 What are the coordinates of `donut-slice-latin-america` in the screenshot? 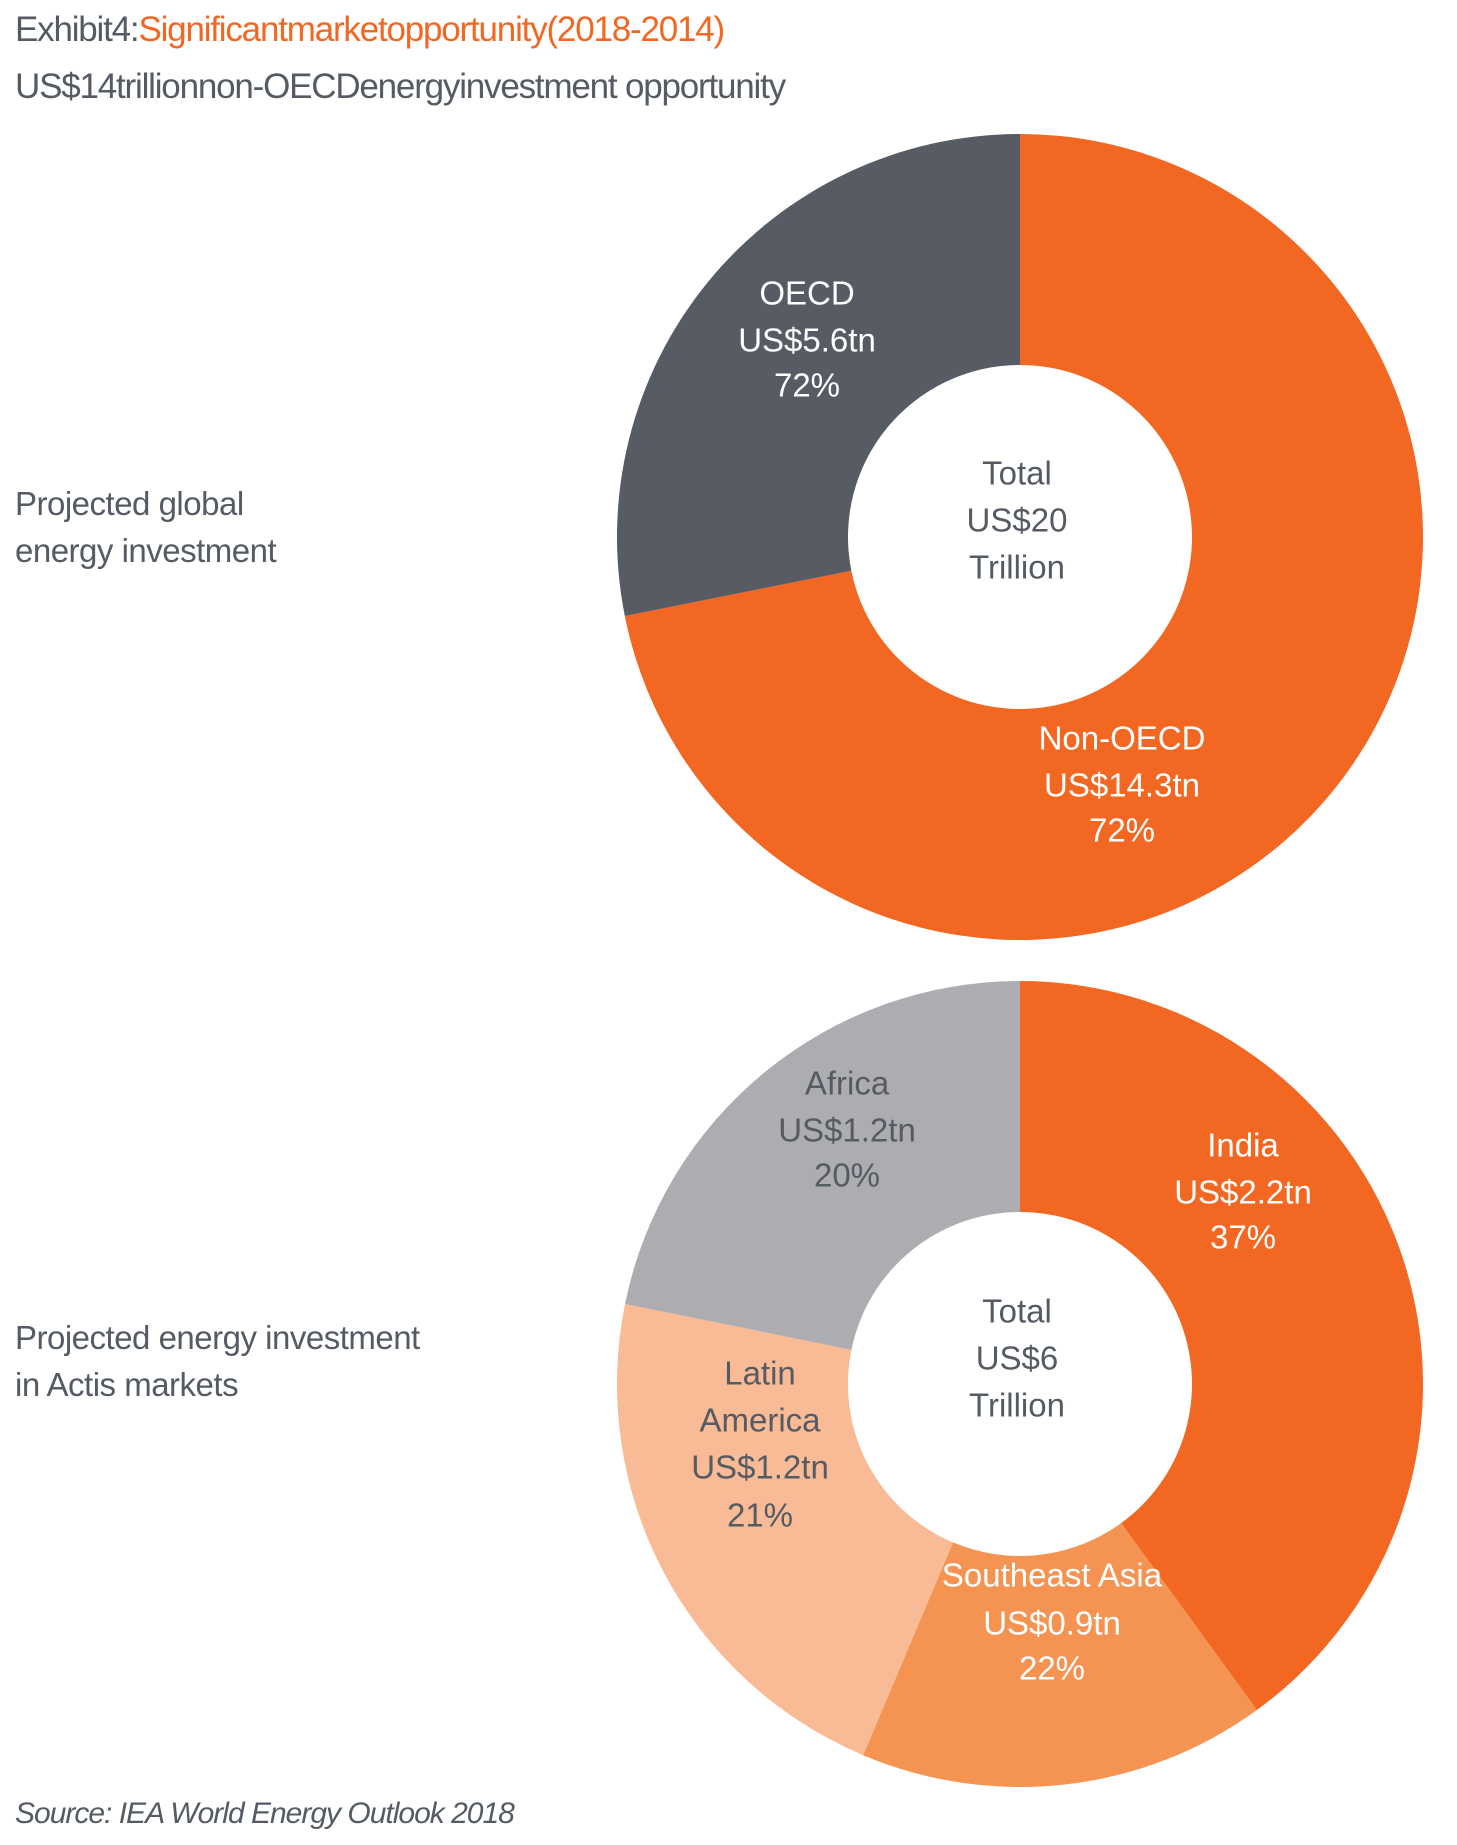 It's located at (785, 1529).